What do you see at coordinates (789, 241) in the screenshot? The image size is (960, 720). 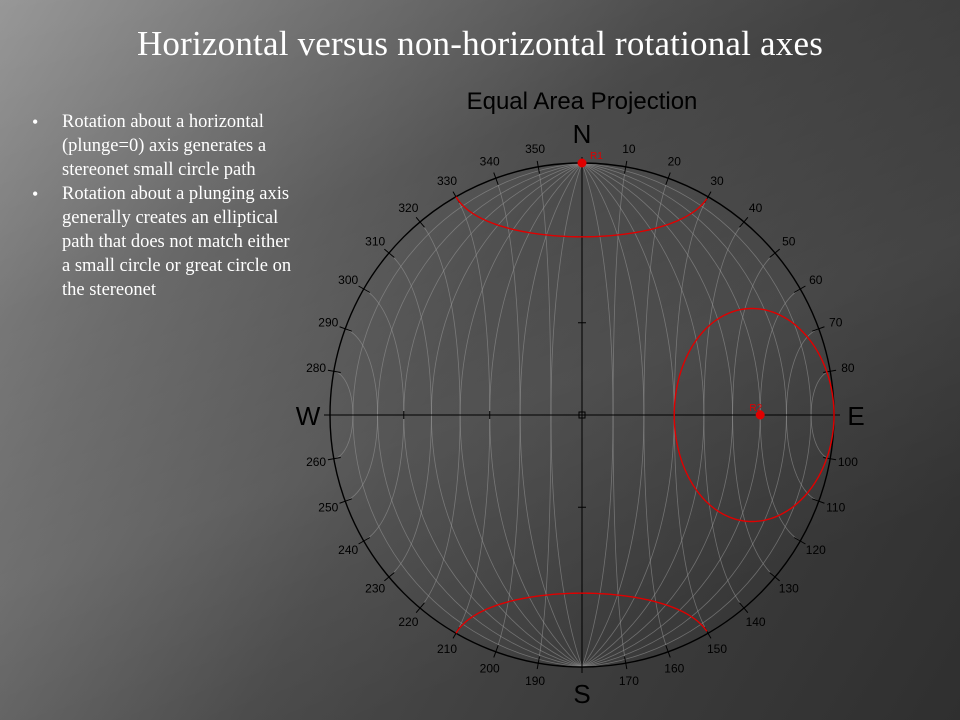 I see `degree-label: 50` at bounding box center [789, 241].